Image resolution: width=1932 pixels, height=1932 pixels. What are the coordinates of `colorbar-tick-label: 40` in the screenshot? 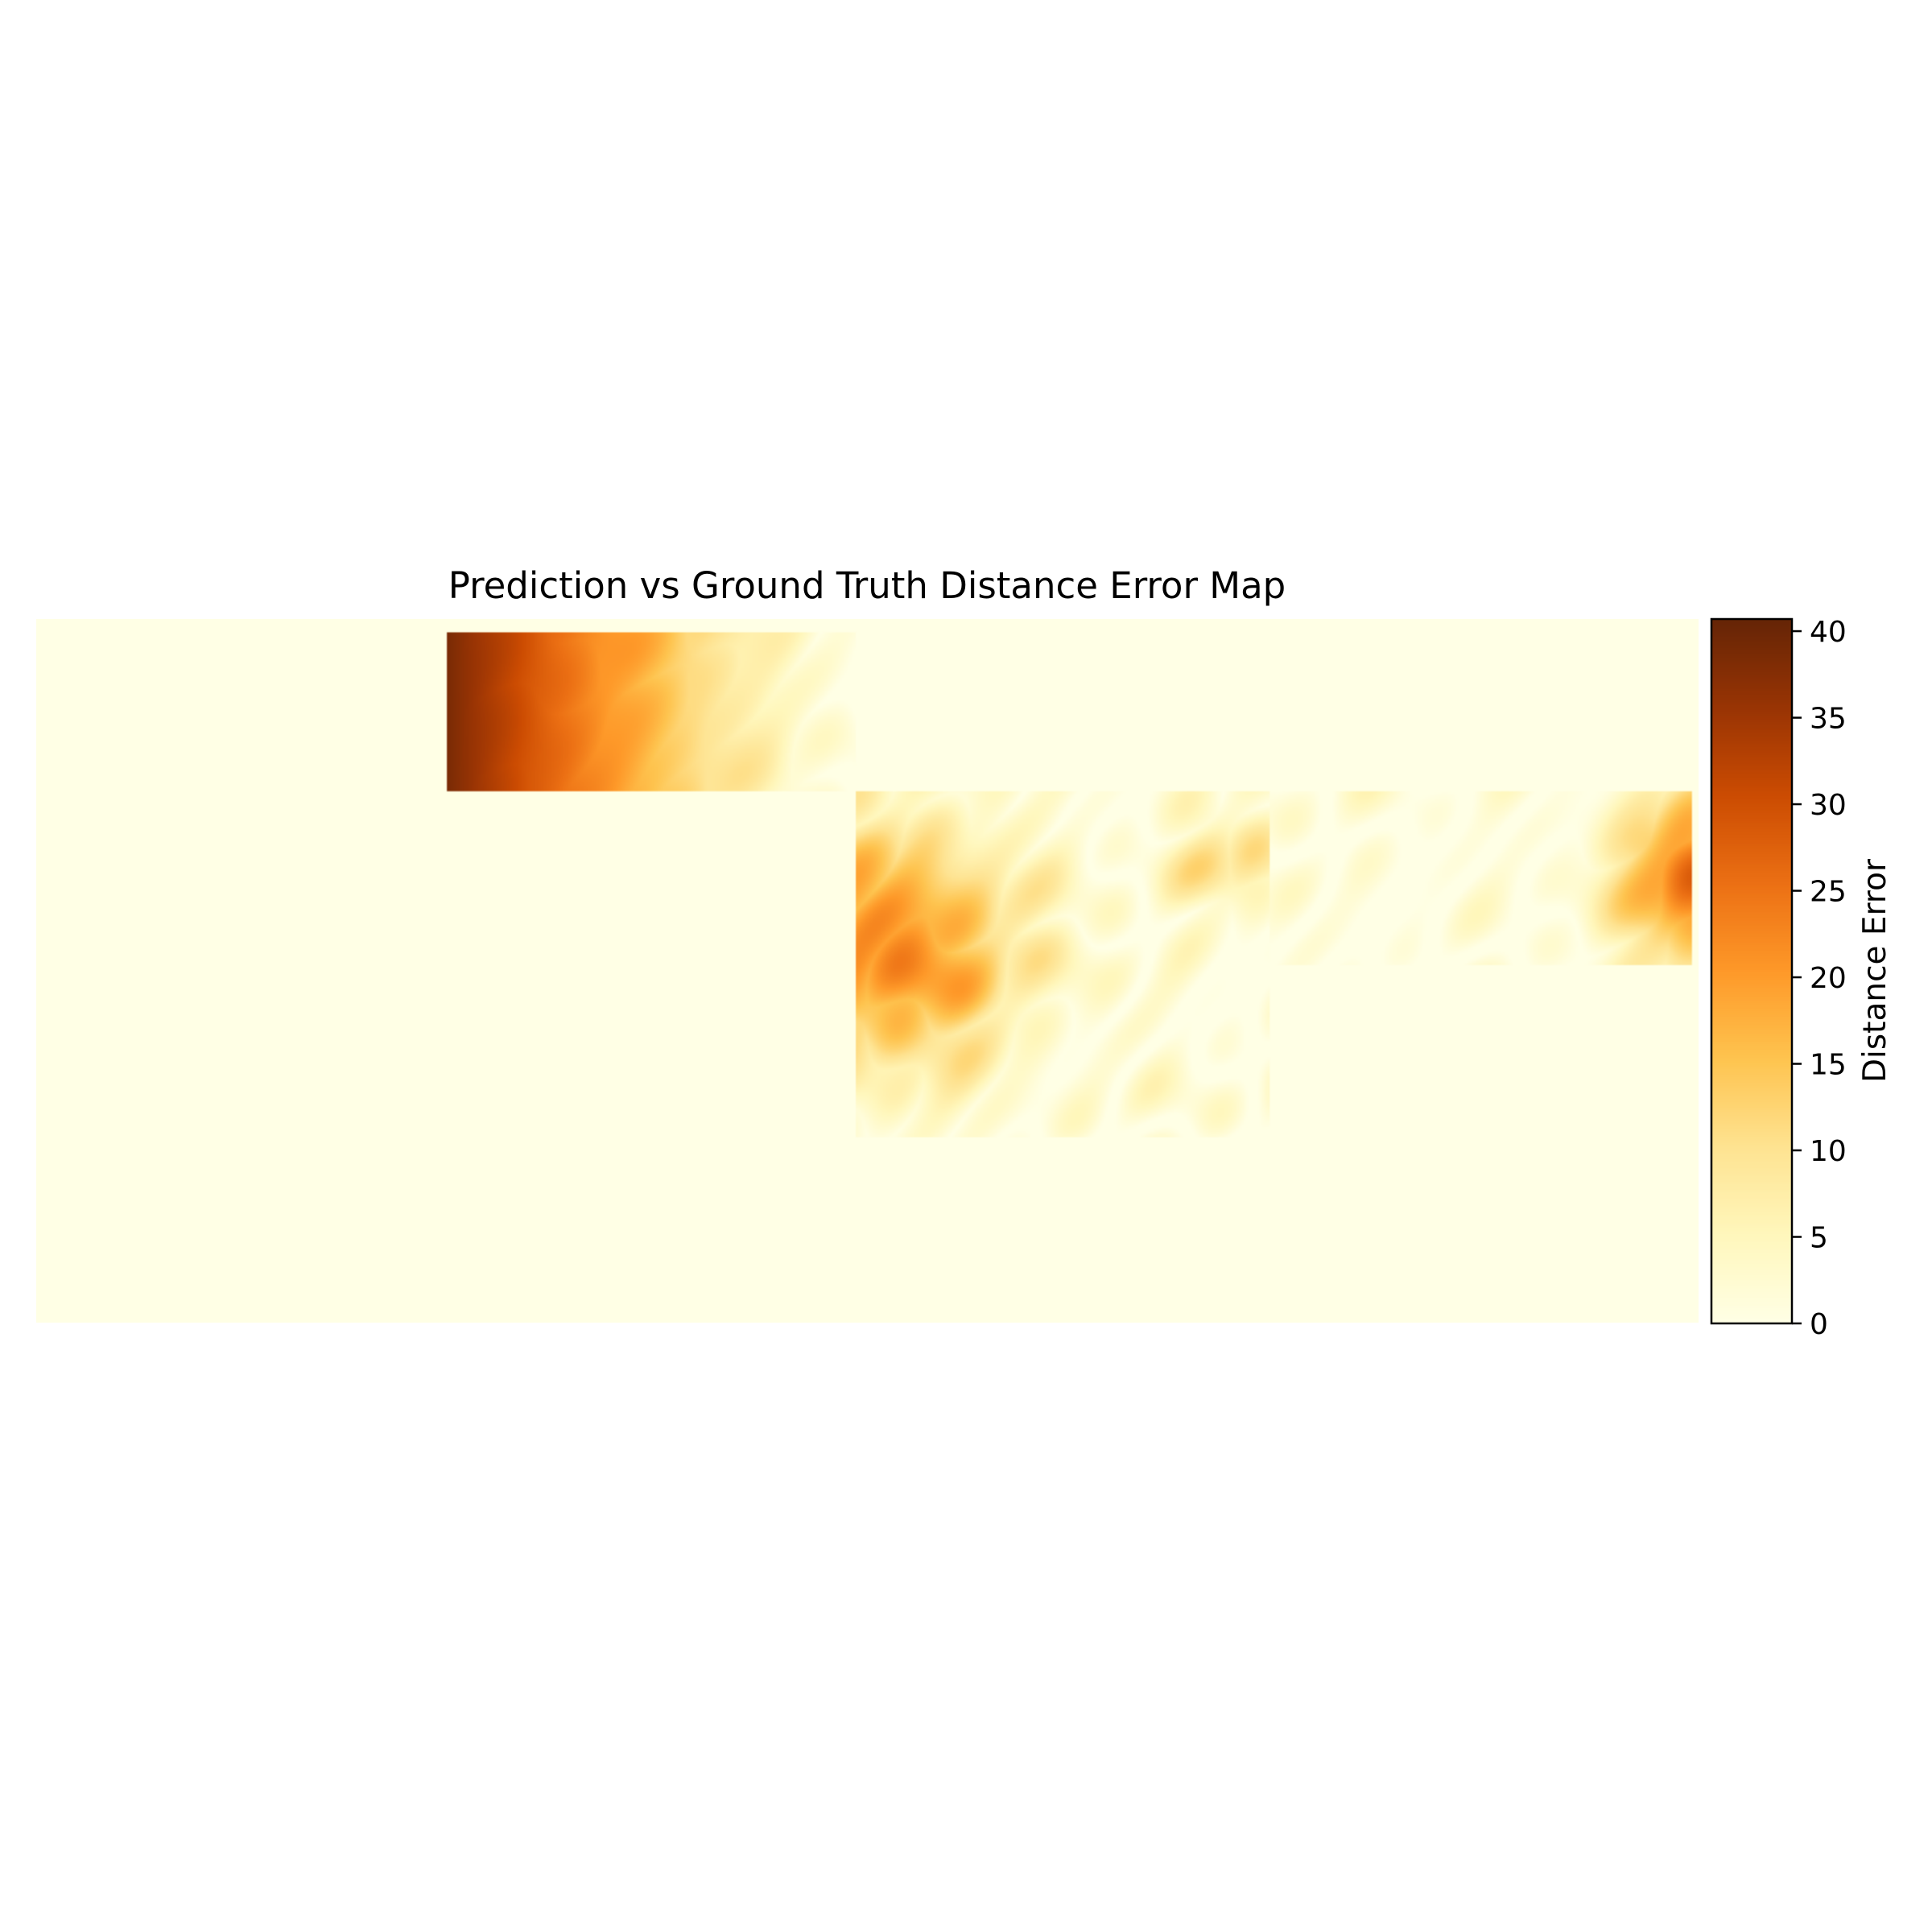 It's located at (1828, 632).